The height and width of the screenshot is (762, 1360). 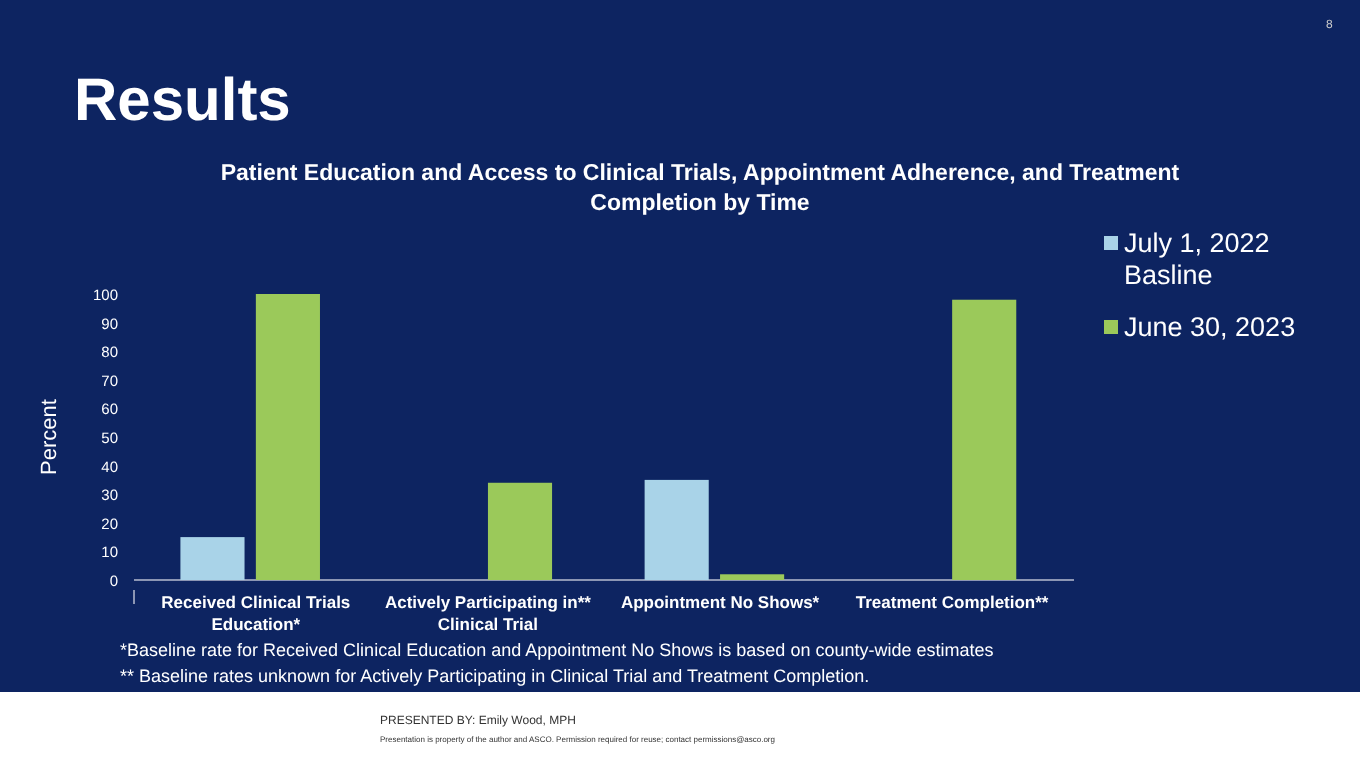 What do you see at coordinates (700, 189) in the screenshot?
I see `chart-subtitle: Patient Education and Access to Clinical Trials, Appointment Adherence, and Treatment Completion by Time` at bounding box center [700, 189].